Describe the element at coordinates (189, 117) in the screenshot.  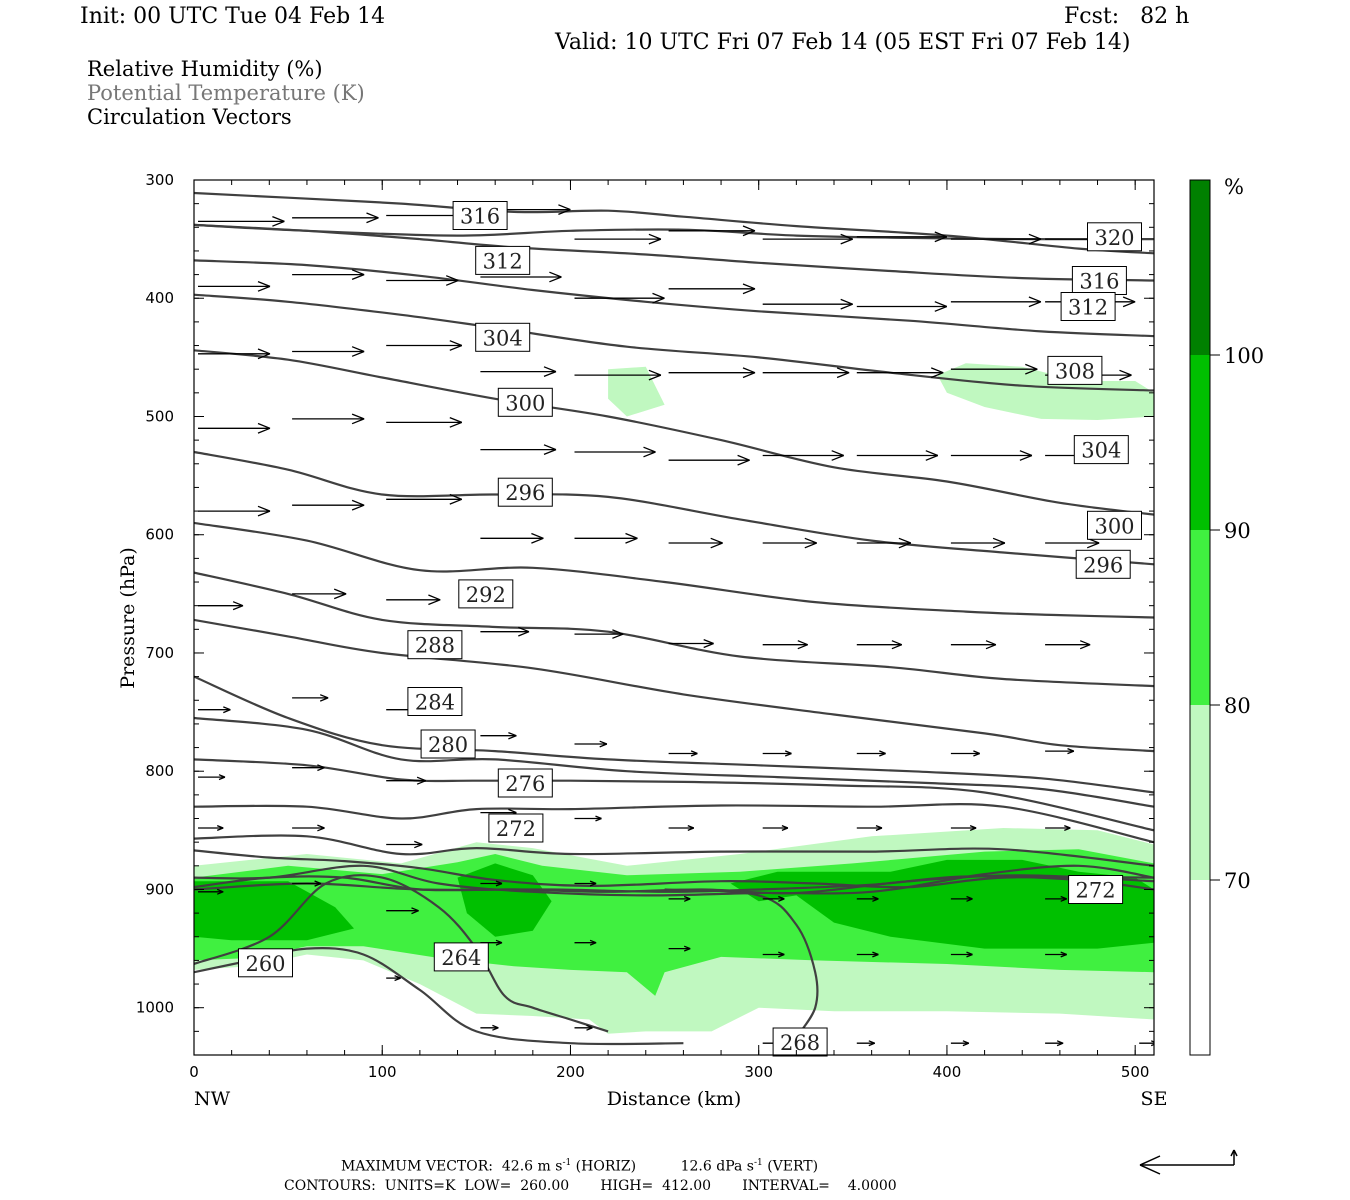
I see `legend-vectors: Circulation Vectors` at that location.